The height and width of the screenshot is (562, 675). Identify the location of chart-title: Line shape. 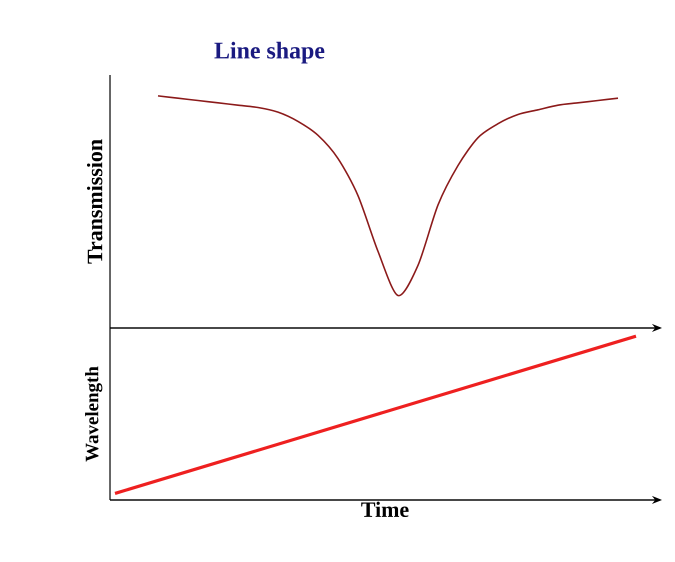
(269, 53).